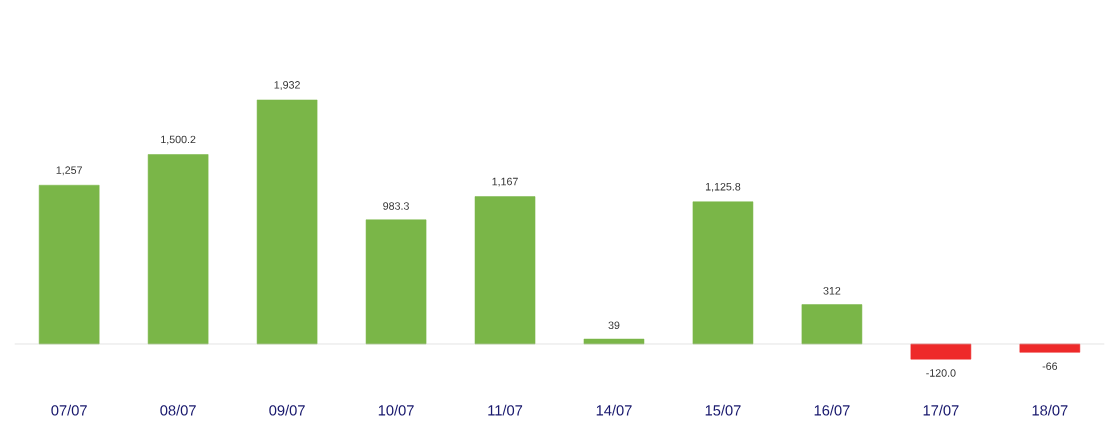 This screenshot has height=440, width=1119. Describe the element at coordinates (723, 410) in the screenshot. I see `x-tick-label: 15/07` at that location.